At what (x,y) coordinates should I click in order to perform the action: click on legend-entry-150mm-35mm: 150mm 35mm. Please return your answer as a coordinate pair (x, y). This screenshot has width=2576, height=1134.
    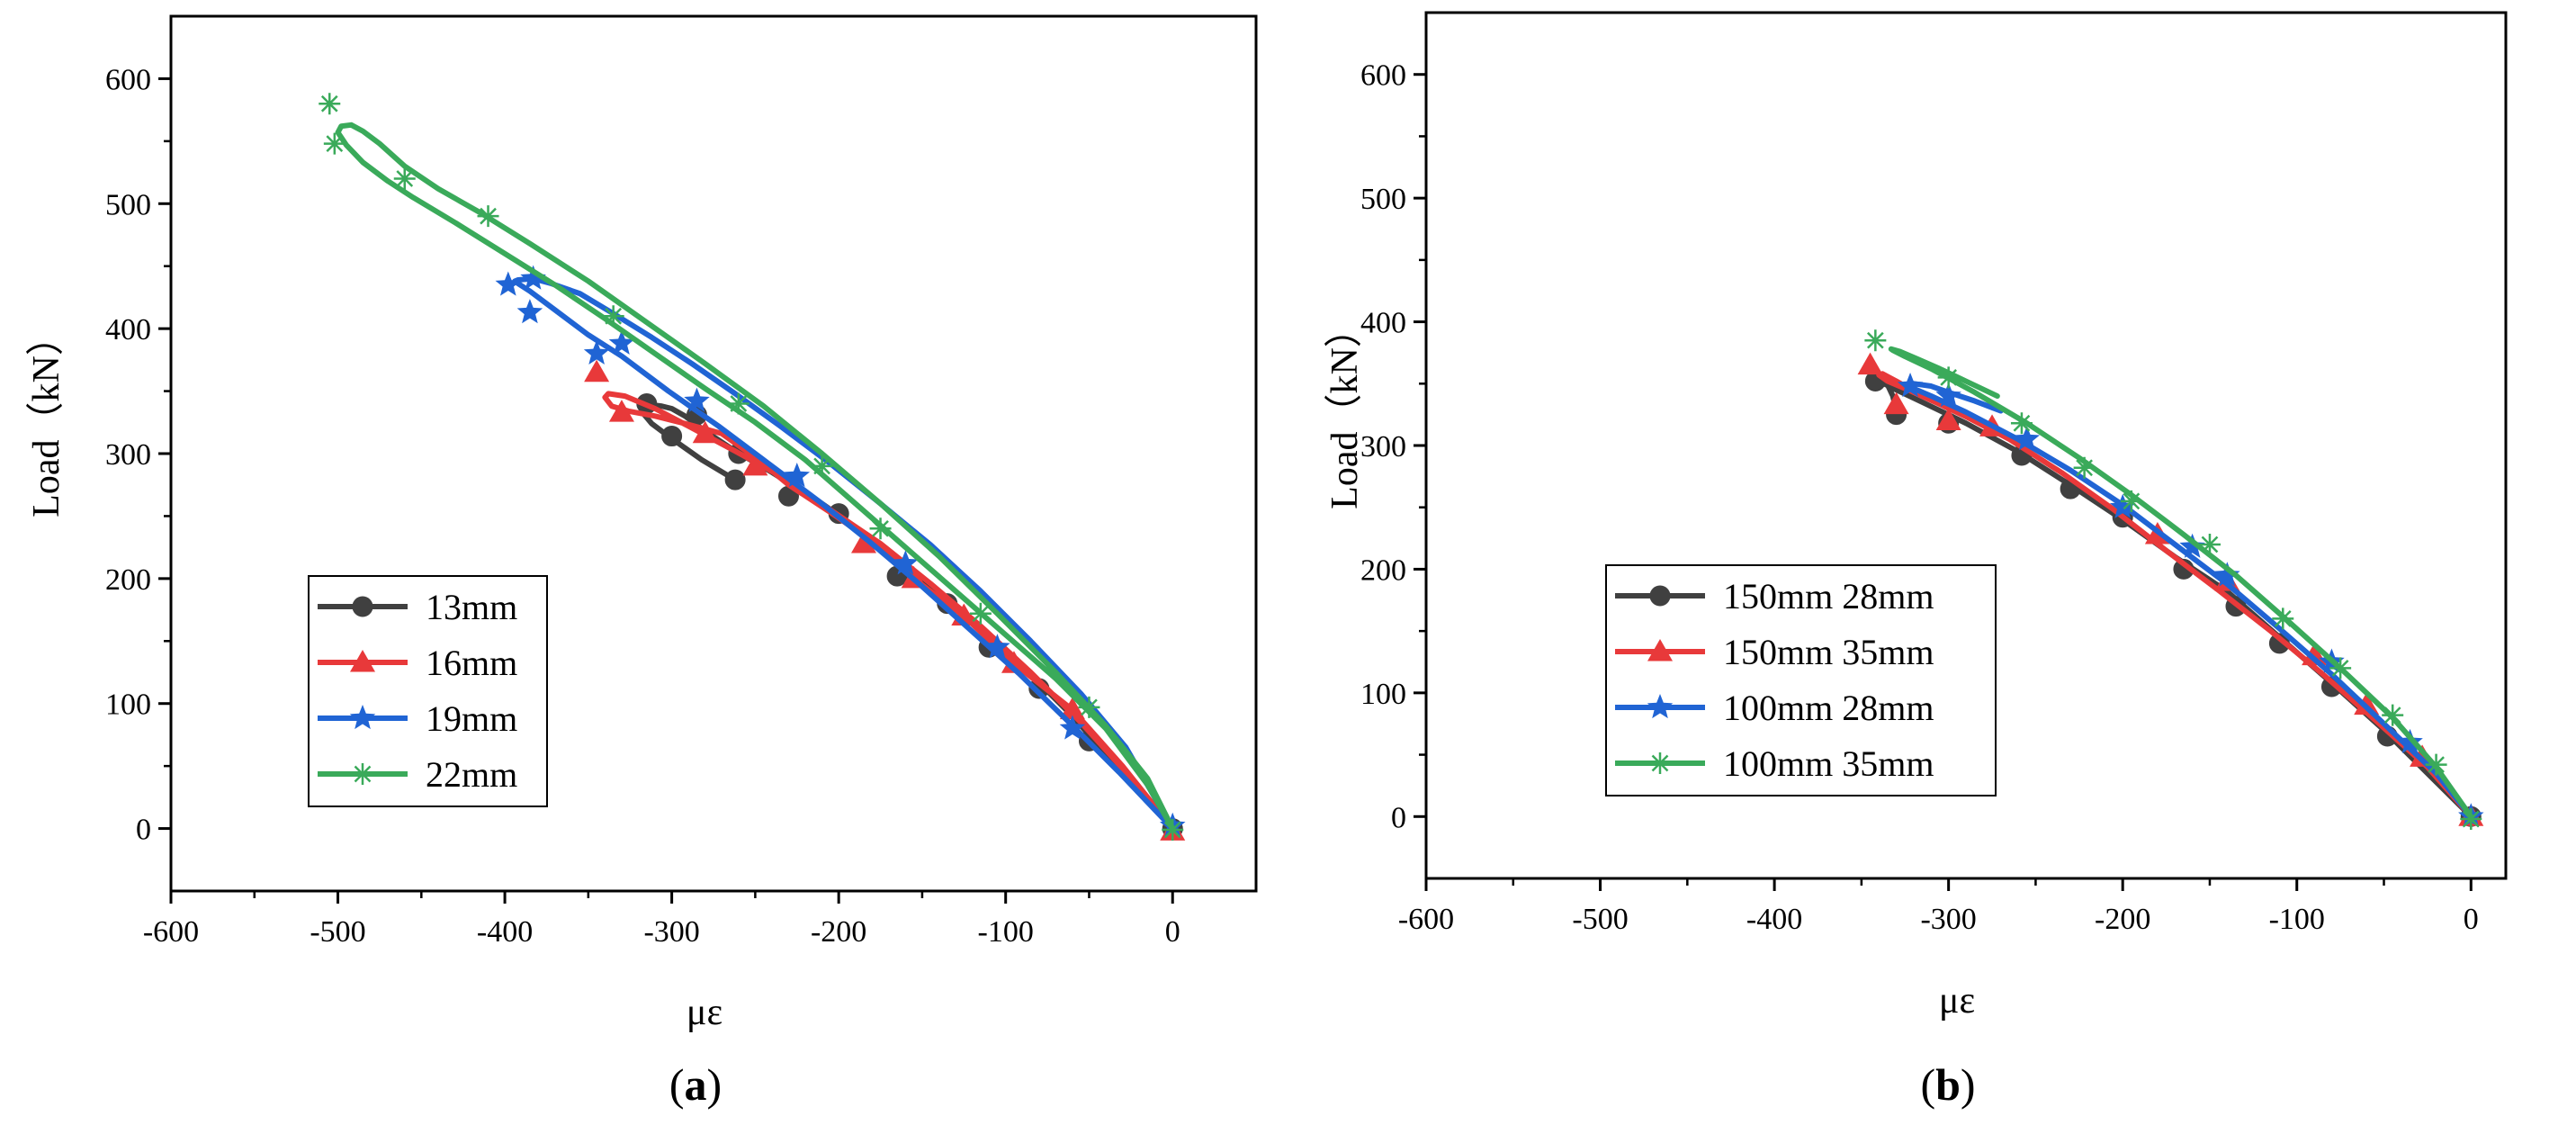
    Looking at the image, I should click on (1775, 652).